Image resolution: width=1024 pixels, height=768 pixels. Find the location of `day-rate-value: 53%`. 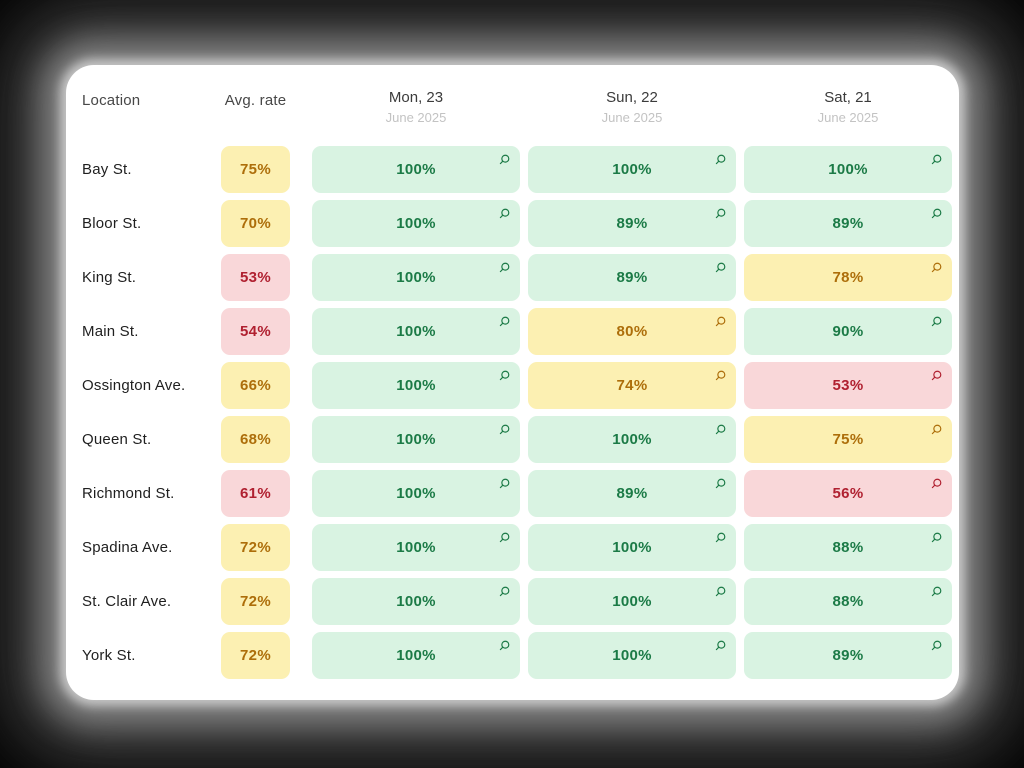

day-rate-value: 53% is located at coordinates (848, 385).